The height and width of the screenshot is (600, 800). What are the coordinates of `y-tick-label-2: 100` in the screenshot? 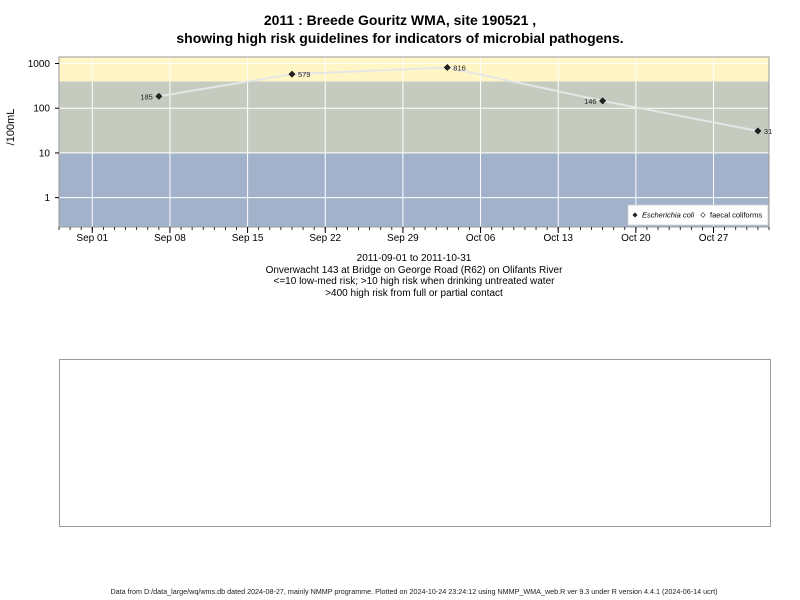 It's located at (41, 109).